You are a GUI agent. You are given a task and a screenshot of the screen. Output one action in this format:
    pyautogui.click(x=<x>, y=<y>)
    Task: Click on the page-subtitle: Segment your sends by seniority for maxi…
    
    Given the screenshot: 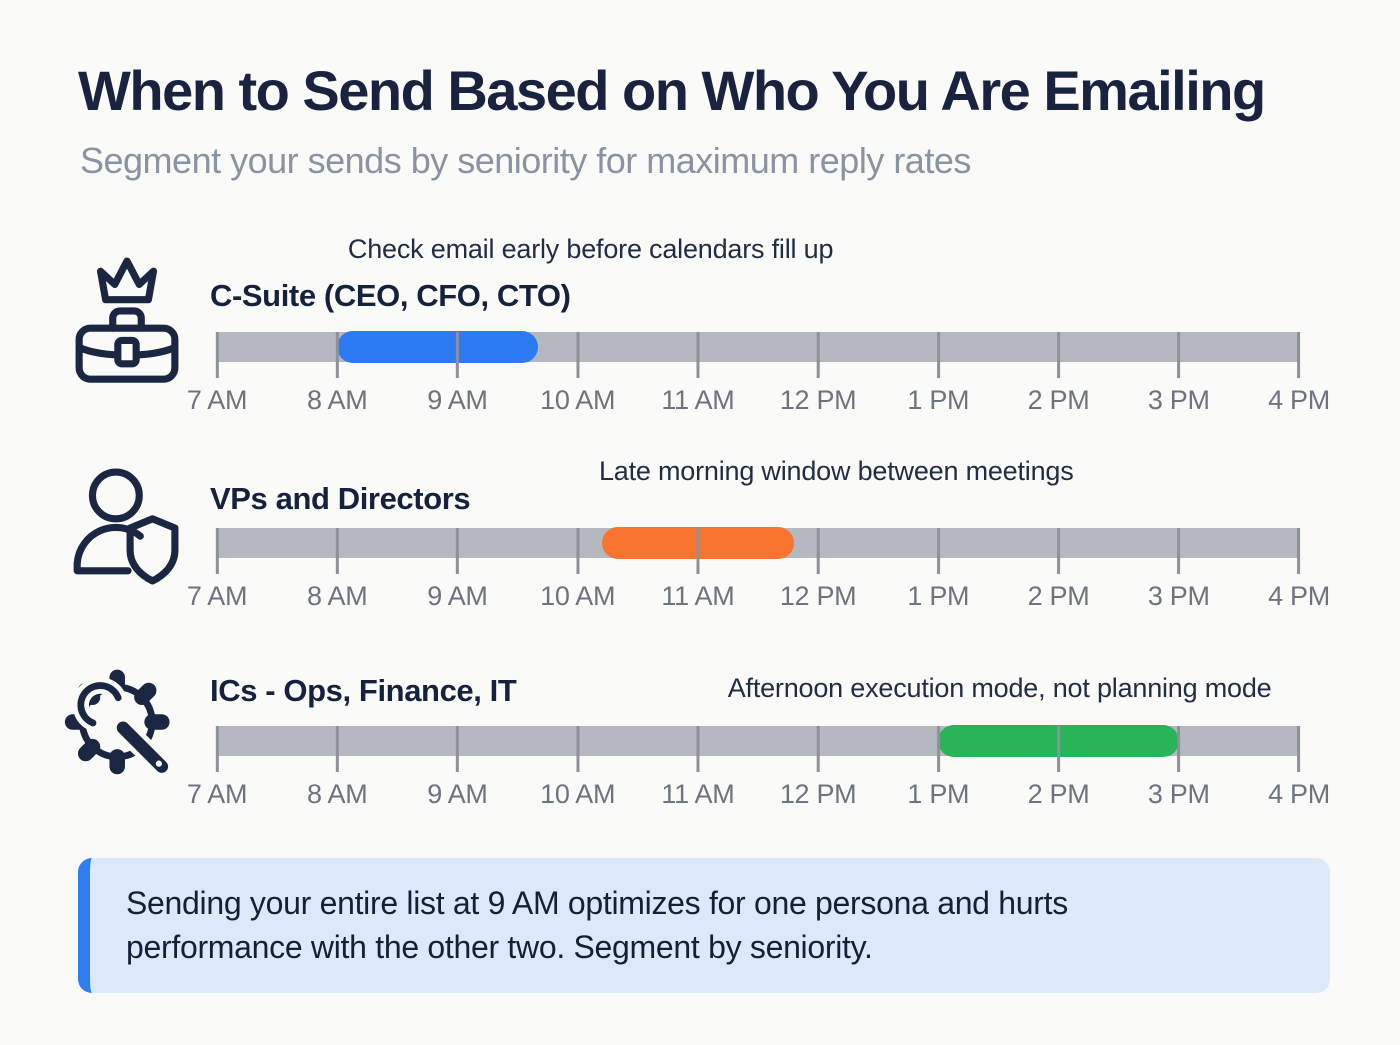 What is the action you would take?
    pyautogui.click(x=525, y=160)
    